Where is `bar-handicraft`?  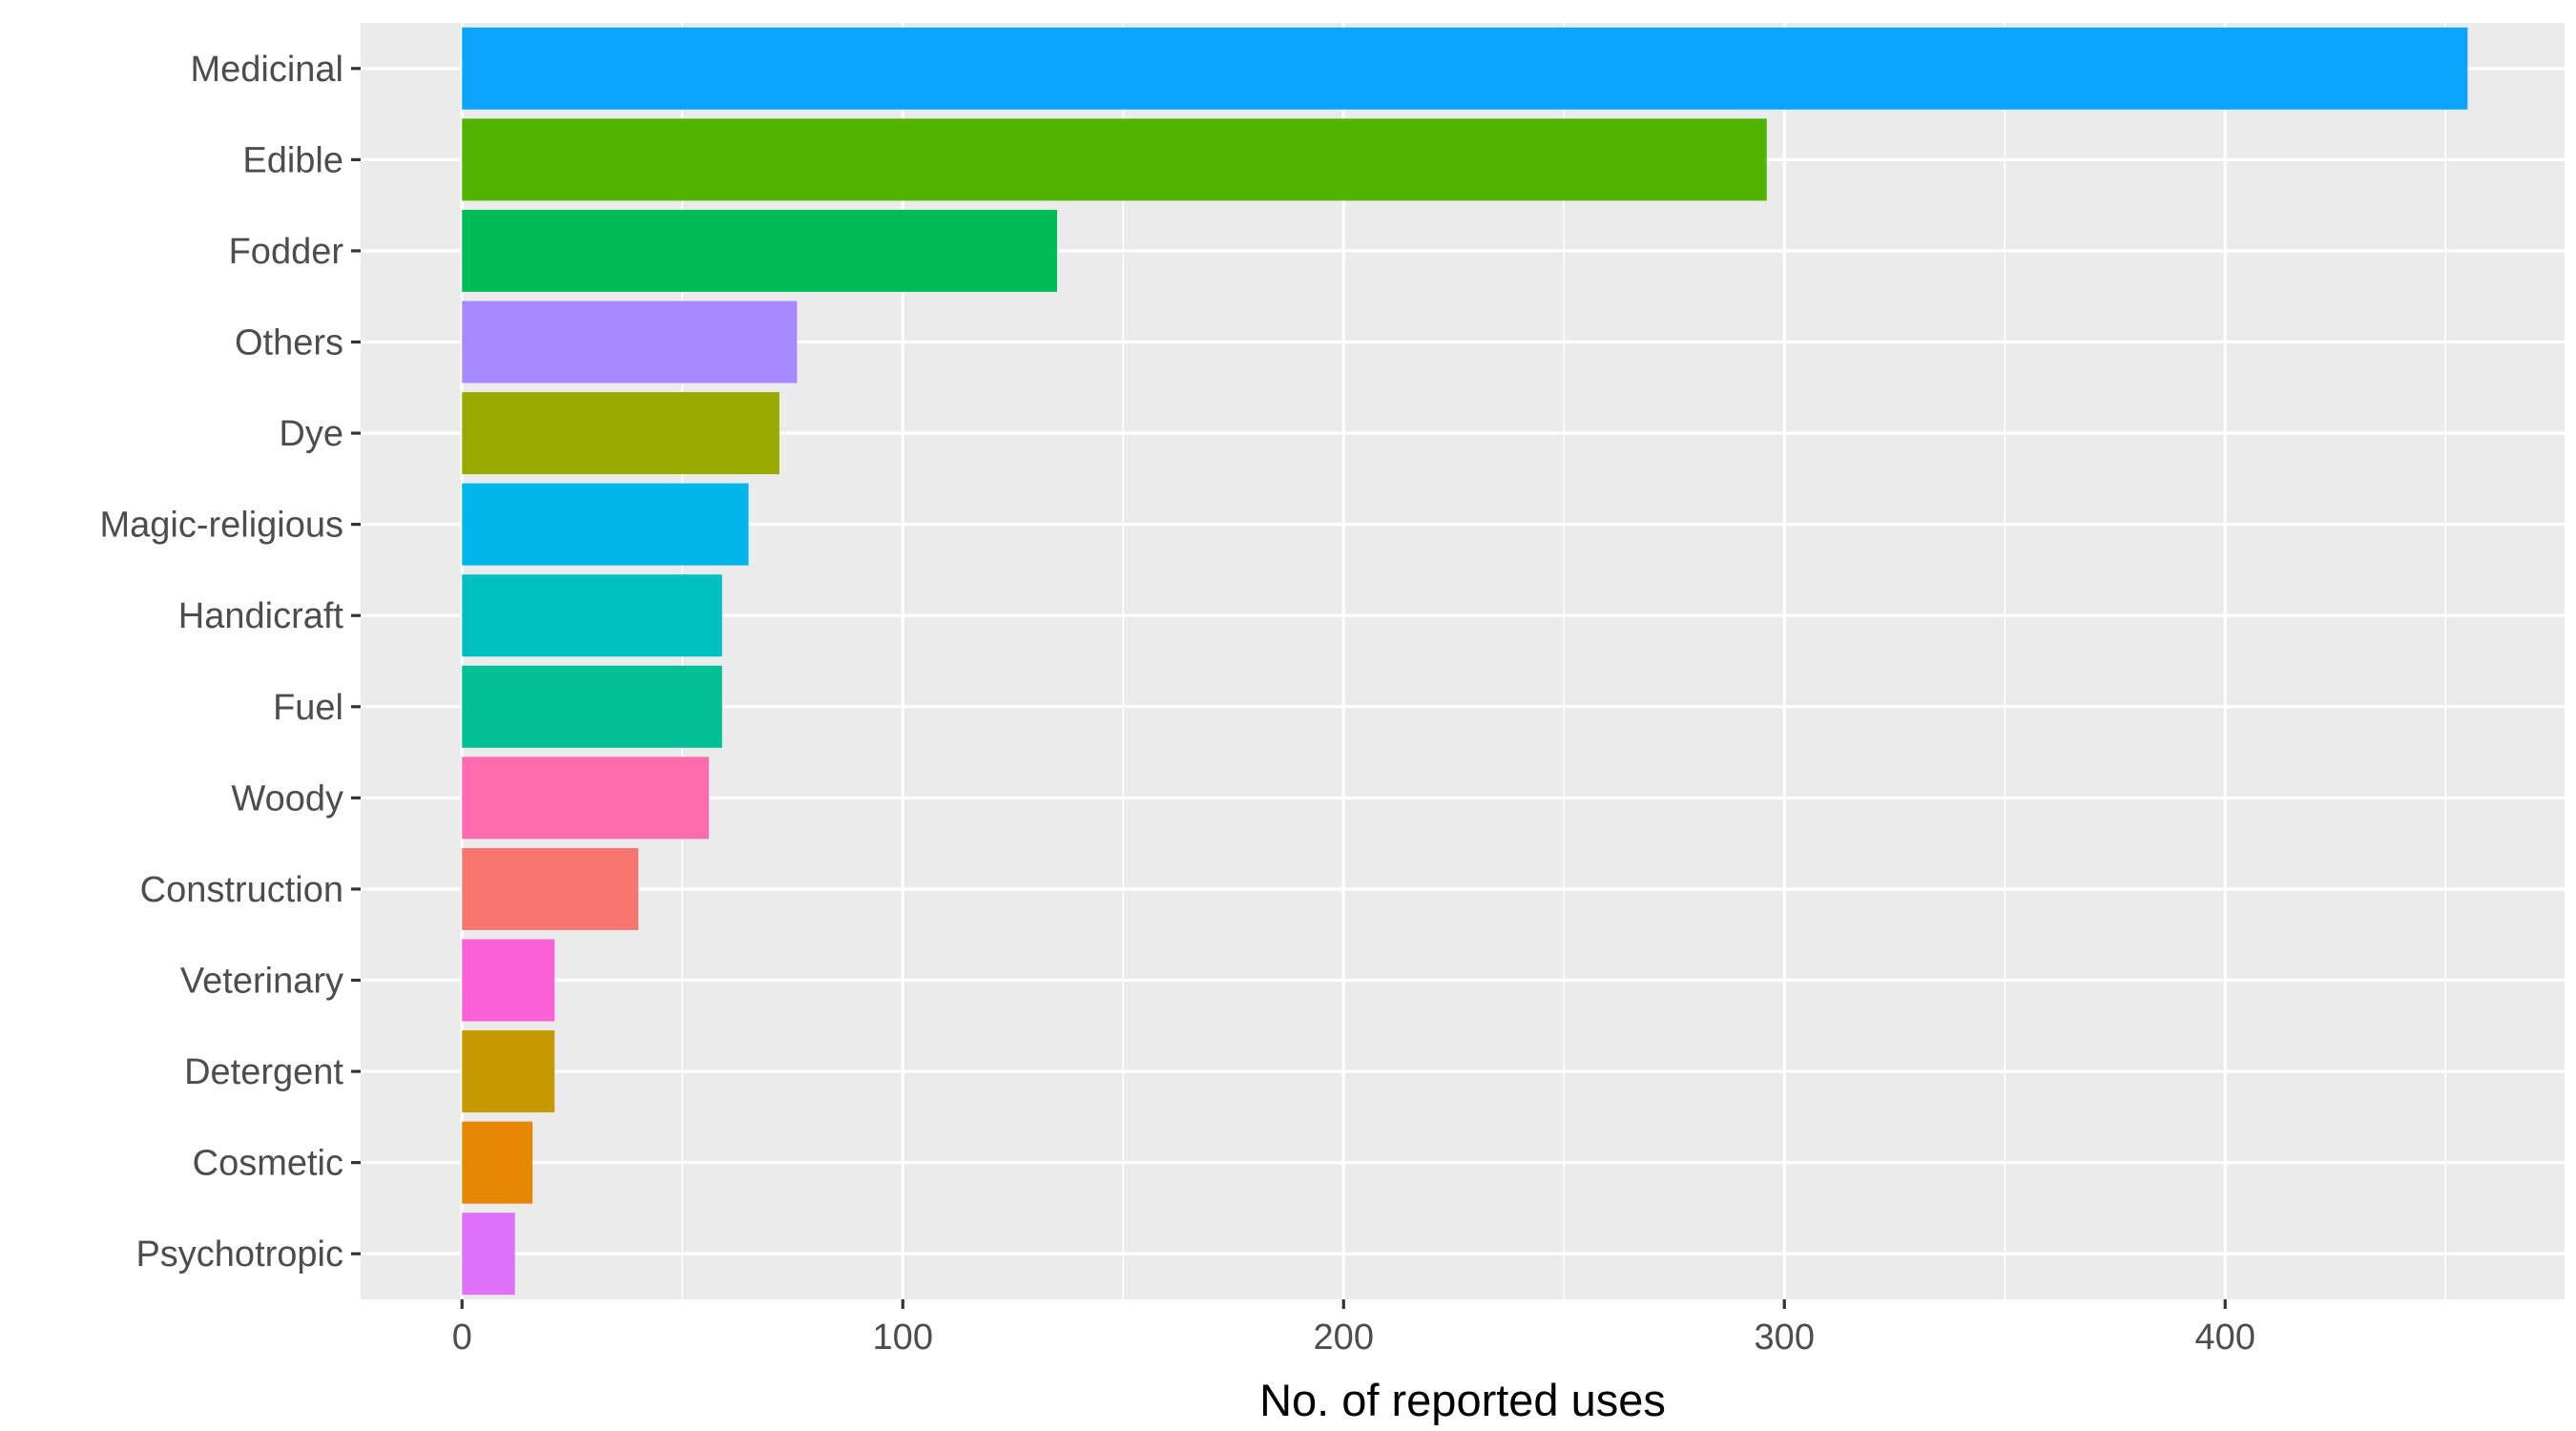 bar-handicraft is located at coordinates (592, 615).